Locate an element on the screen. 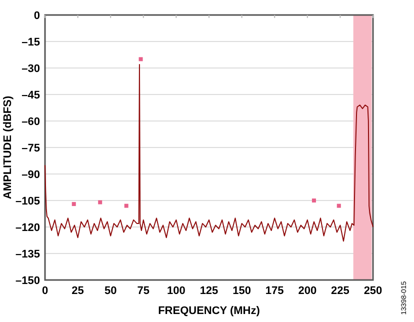  x-tick-label: 175 is located at coordinates (274, 291).